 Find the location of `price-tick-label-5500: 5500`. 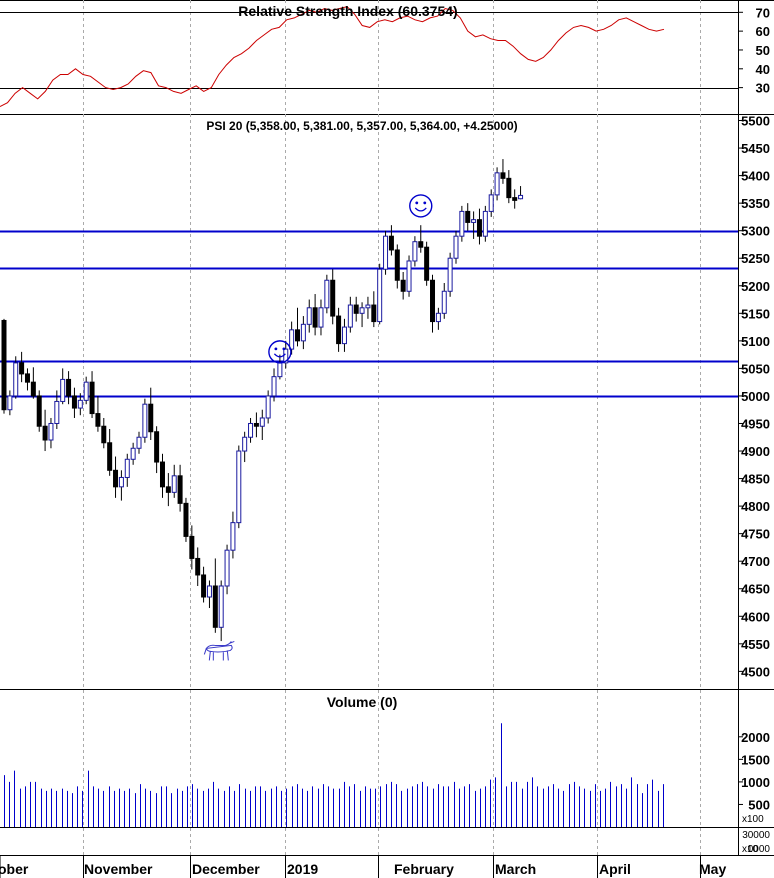

price-tick-label-5500: 5500 is located at coordinates (755, 121).